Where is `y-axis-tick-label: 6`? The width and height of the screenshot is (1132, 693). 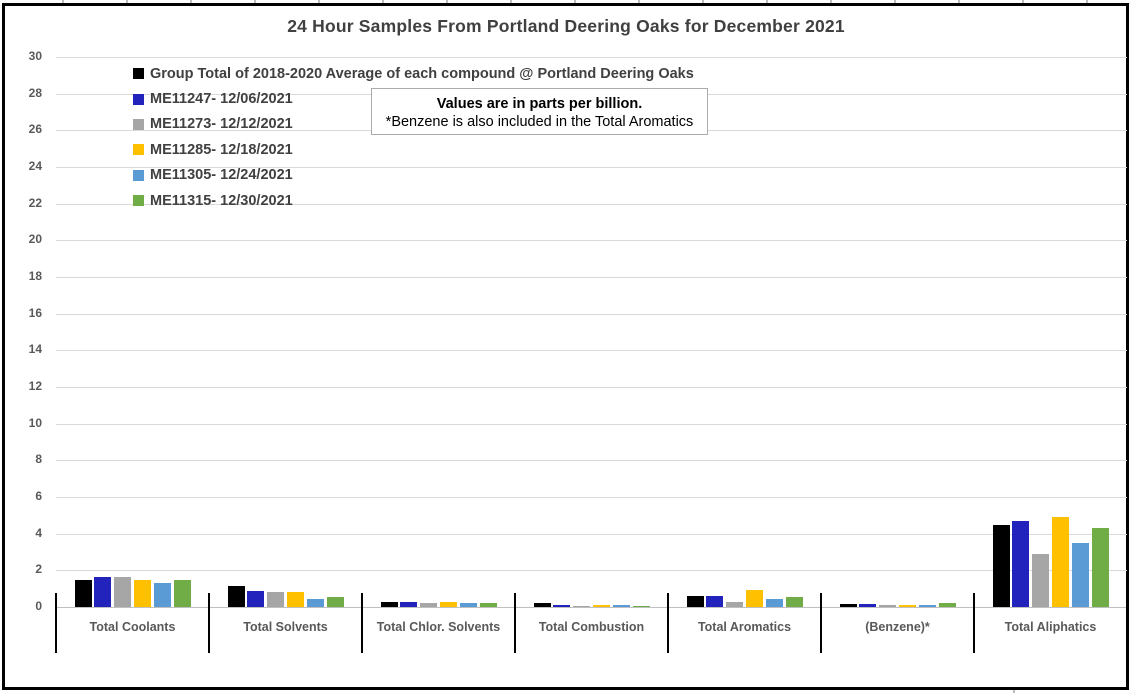 y-axis-tick-label: 6 is located at coordinates (38, 496).